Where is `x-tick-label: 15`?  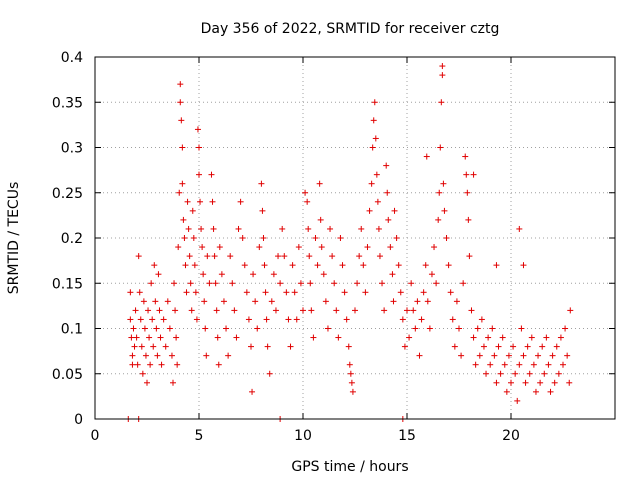 x-tick-label: 15 is located at coordinates (407, 436).